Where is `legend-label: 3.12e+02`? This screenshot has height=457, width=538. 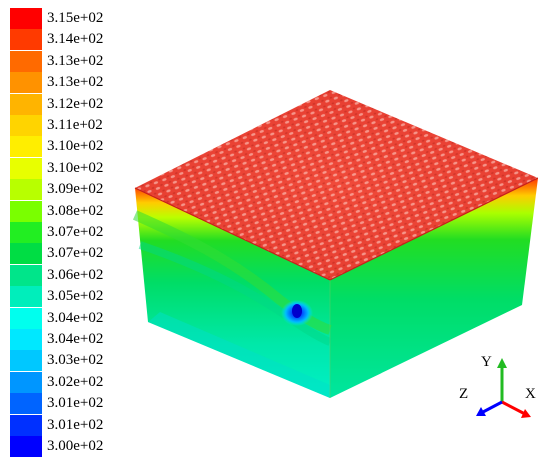 legend-label: 3.12e+02 is located at coordinates (75, 103).